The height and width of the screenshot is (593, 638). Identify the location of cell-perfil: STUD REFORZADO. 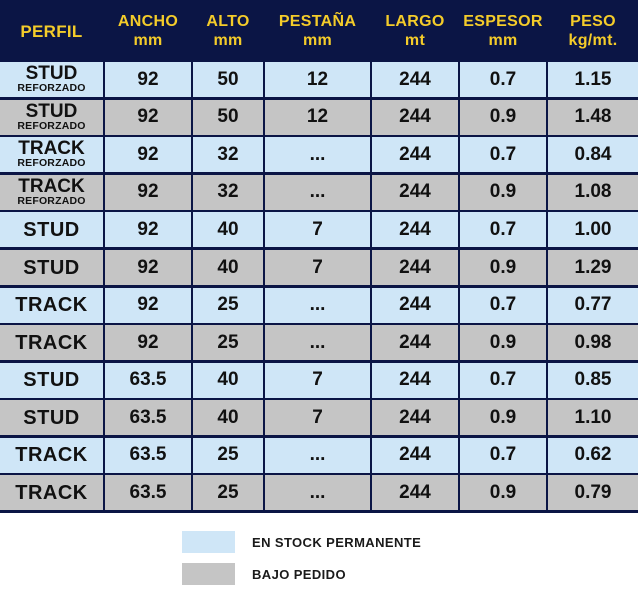
(51, 79).